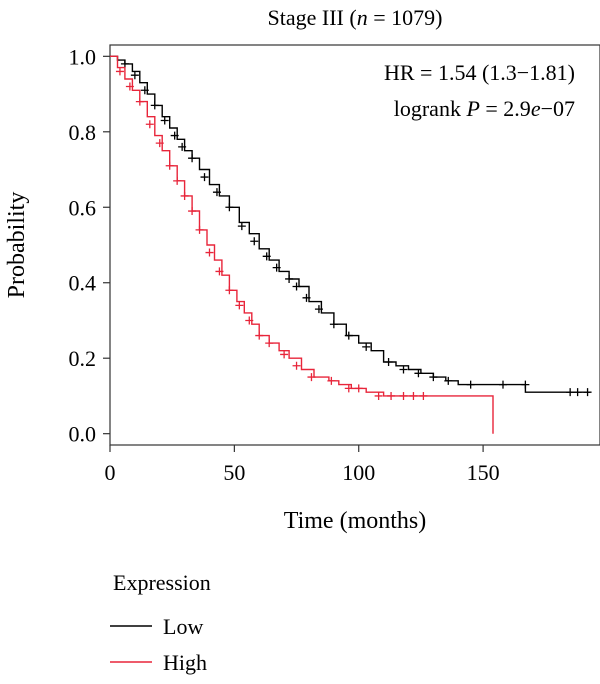 Image resolution: width=600 pixels, height=684 pixels. Describe the element at coordinates (83, 132) in the screenshot. I see `y-tick-label: 0.8` at that location.